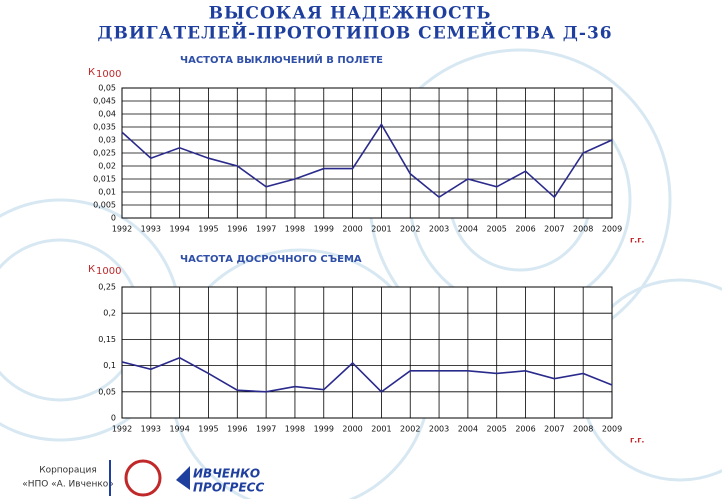 This screenshot has height=499, width=722. Describe the element at coordinates (104, 179) in the screenshot. I see `y-tick-label: 0,015` at that location.